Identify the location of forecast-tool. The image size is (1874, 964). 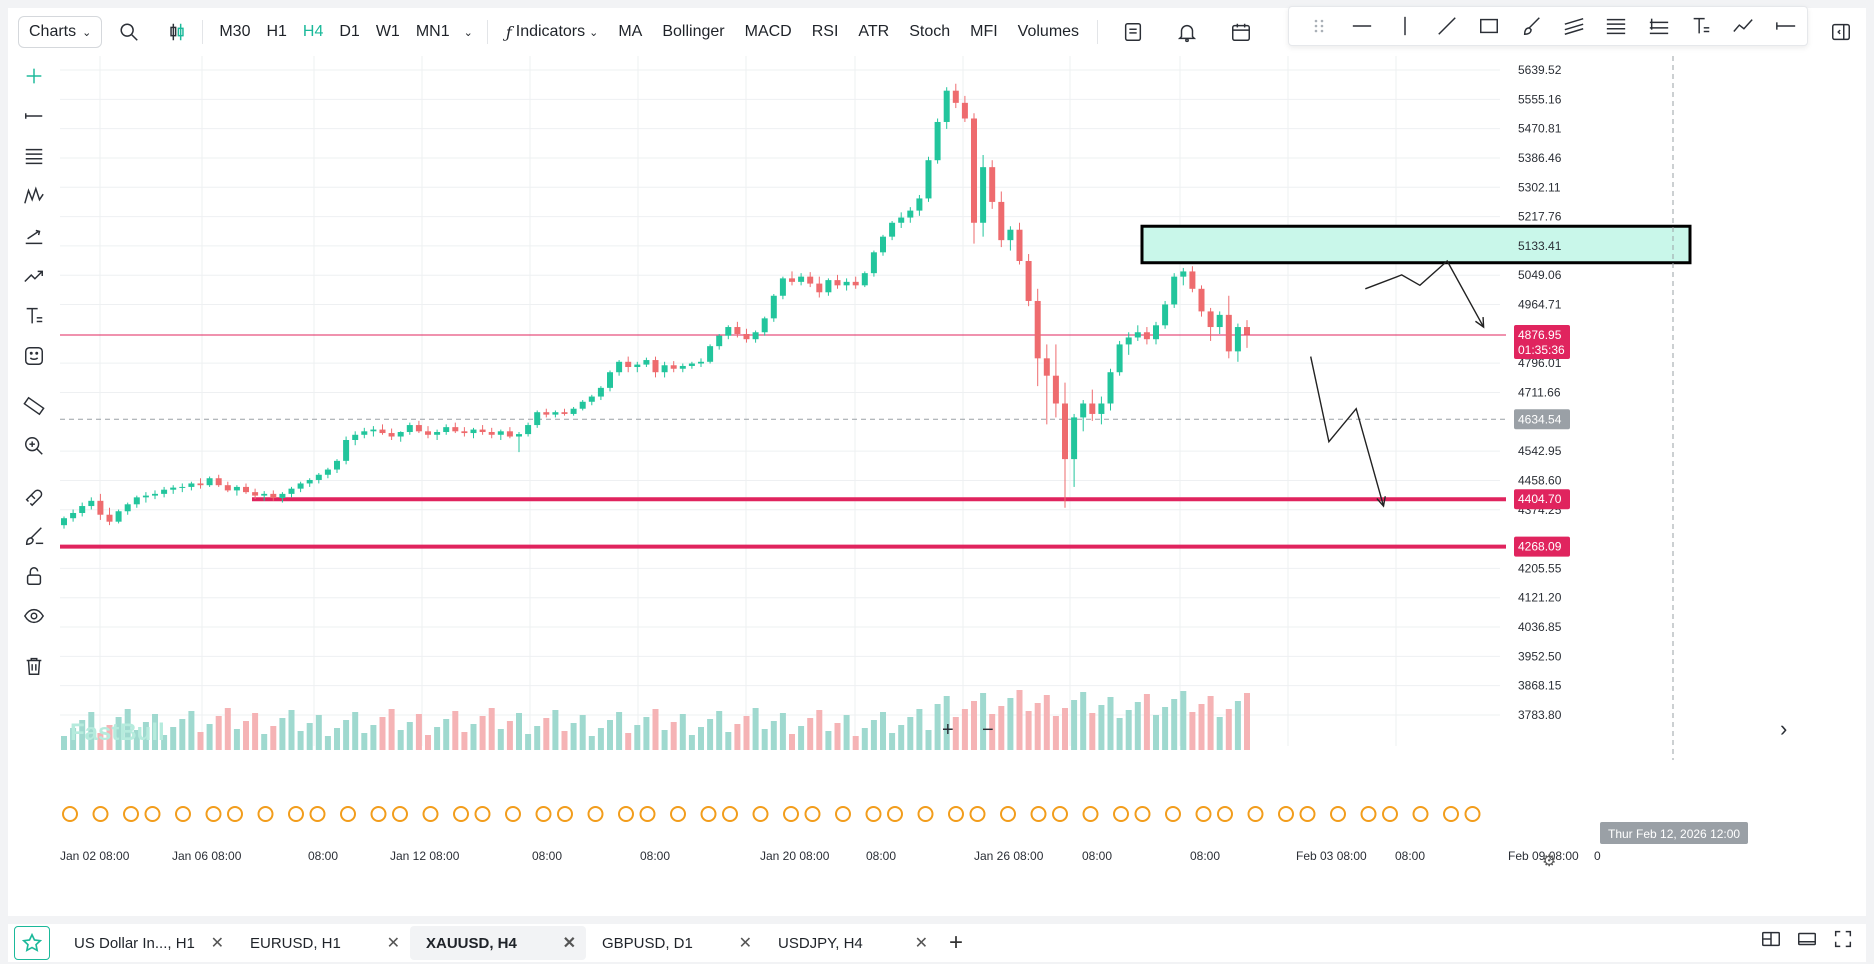
(34, 276).